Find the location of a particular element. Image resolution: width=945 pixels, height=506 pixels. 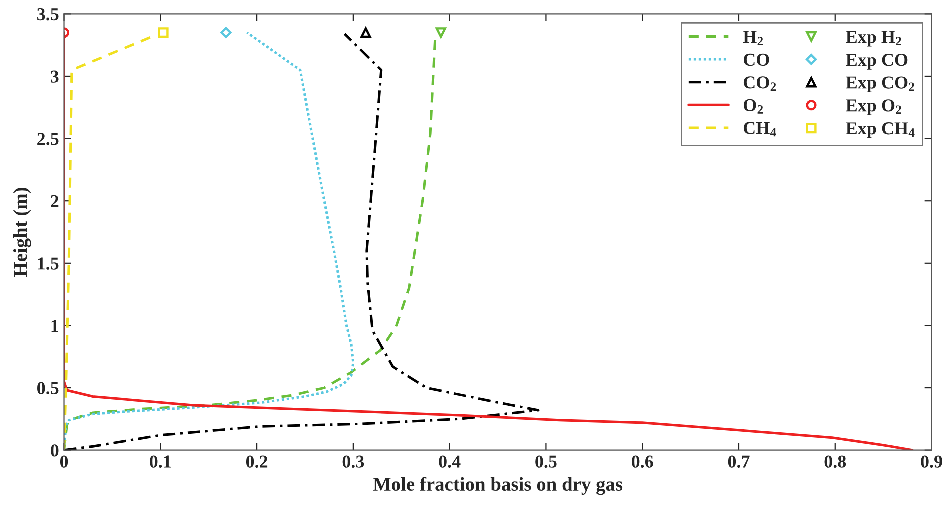

legend-label: CO is located at coordinates (757, 60).